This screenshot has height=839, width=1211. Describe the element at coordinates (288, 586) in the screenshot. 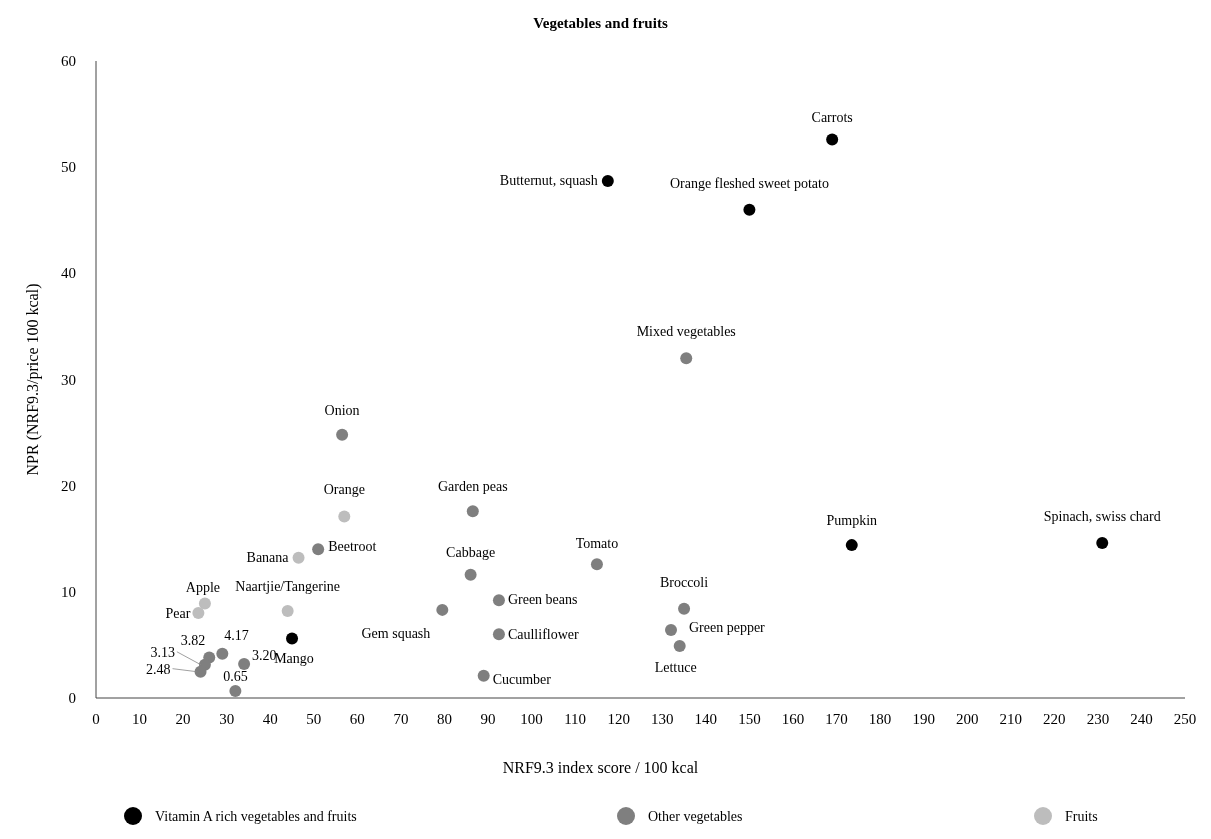

I see `annotation: Naartjie/Tangerine` at that location.